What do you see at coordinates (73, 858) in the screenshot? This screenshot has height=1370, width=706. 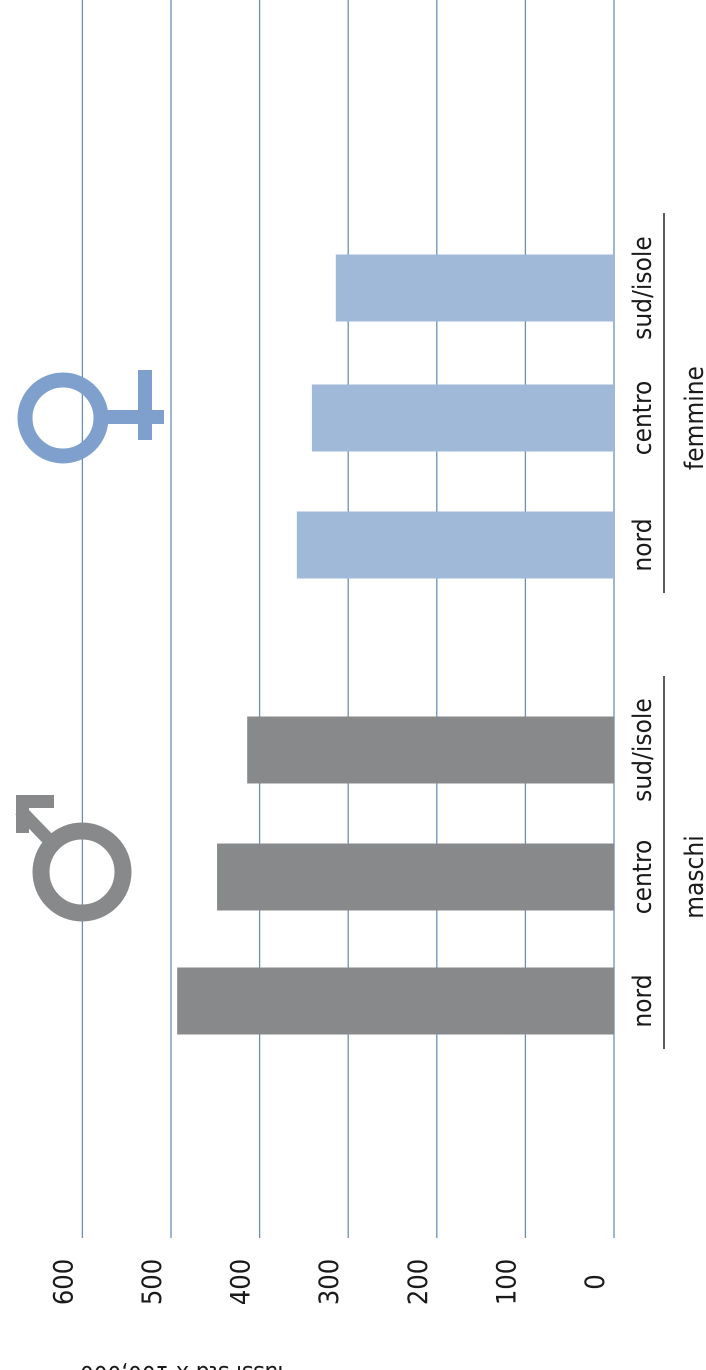 I see `male-symbol-icon` at bounding box center [73, 858].